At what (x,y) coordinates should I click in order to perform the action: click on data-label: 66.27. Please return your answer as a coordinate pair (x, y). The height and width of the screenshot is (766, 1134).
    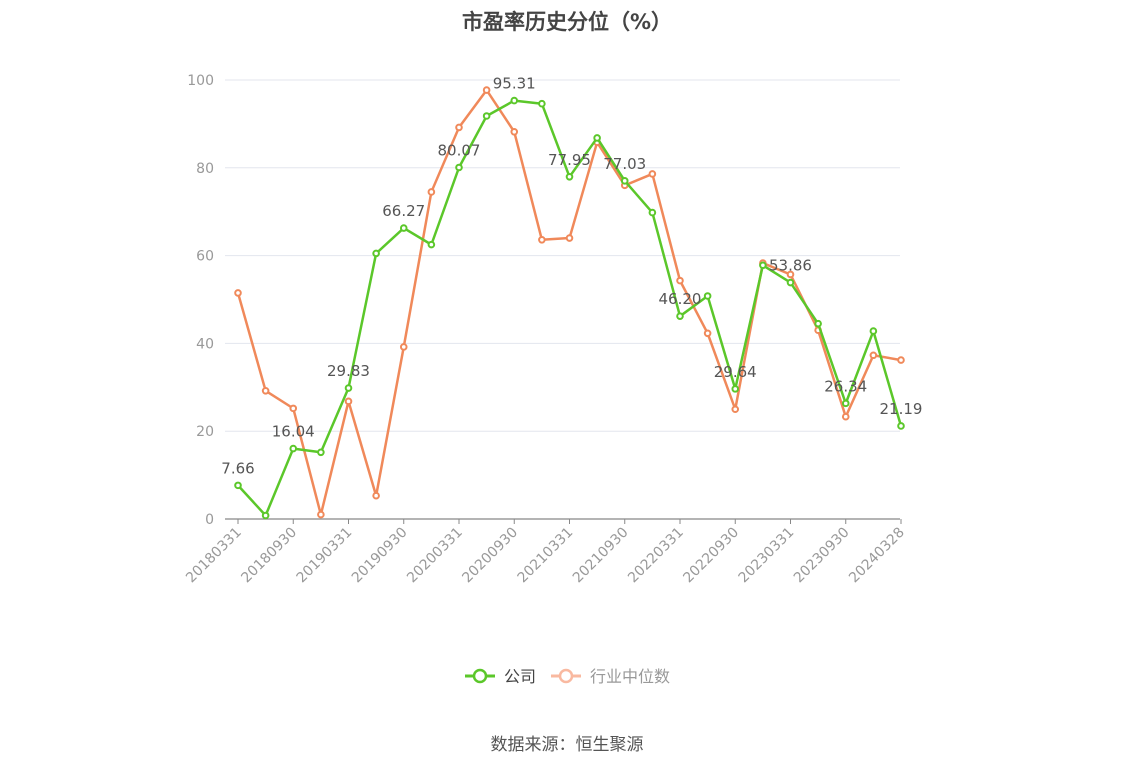
    Looking at the image, I should click on (403, 211).